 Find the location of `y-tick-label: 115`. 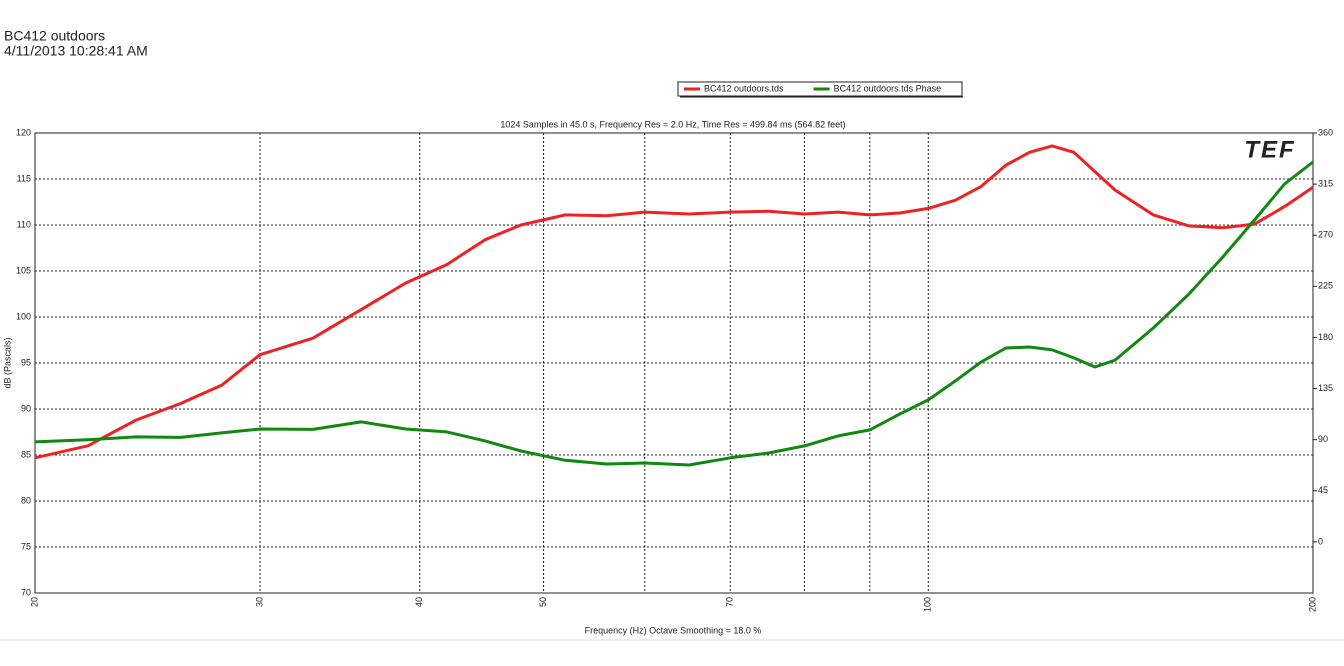

y-tick-label: 115 is located at coordinates (24, 178).